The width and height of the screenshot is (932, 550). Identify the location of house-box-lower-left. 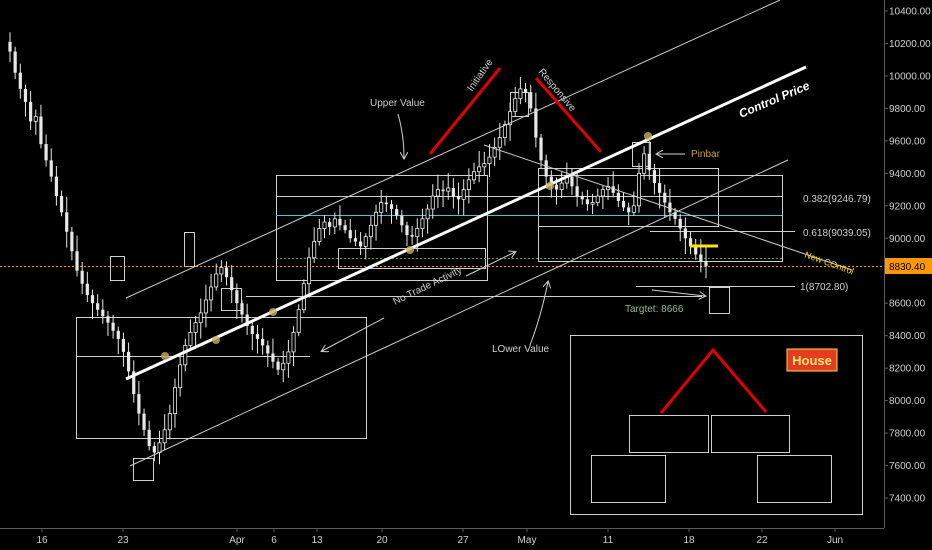
(628, 479).